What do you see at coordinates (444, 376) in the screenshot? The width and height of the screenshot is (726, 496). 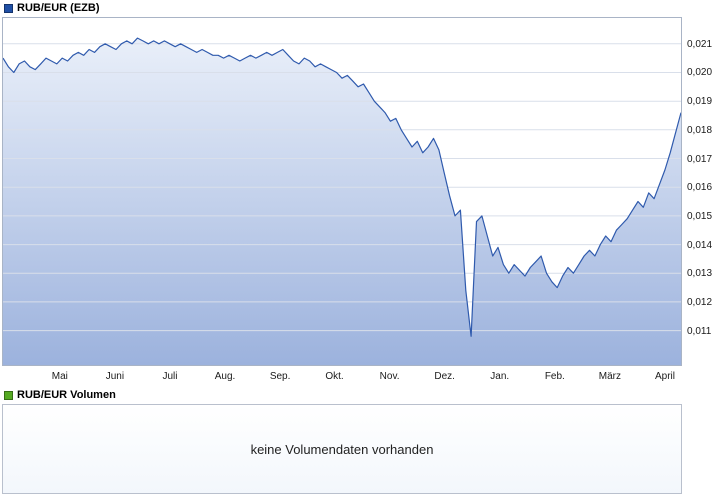 I see `x-axis-label: Dez.` at bounding box center [444, 376].